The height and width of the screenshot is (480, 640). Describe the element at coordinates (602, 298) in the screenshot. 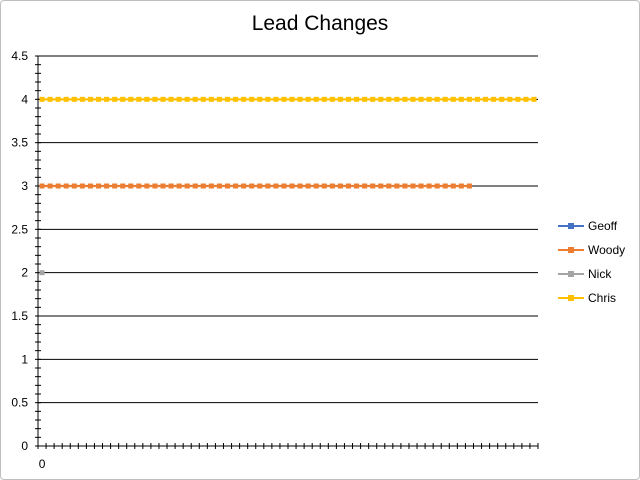

I see `legend-label-chris: Chris` at that location.